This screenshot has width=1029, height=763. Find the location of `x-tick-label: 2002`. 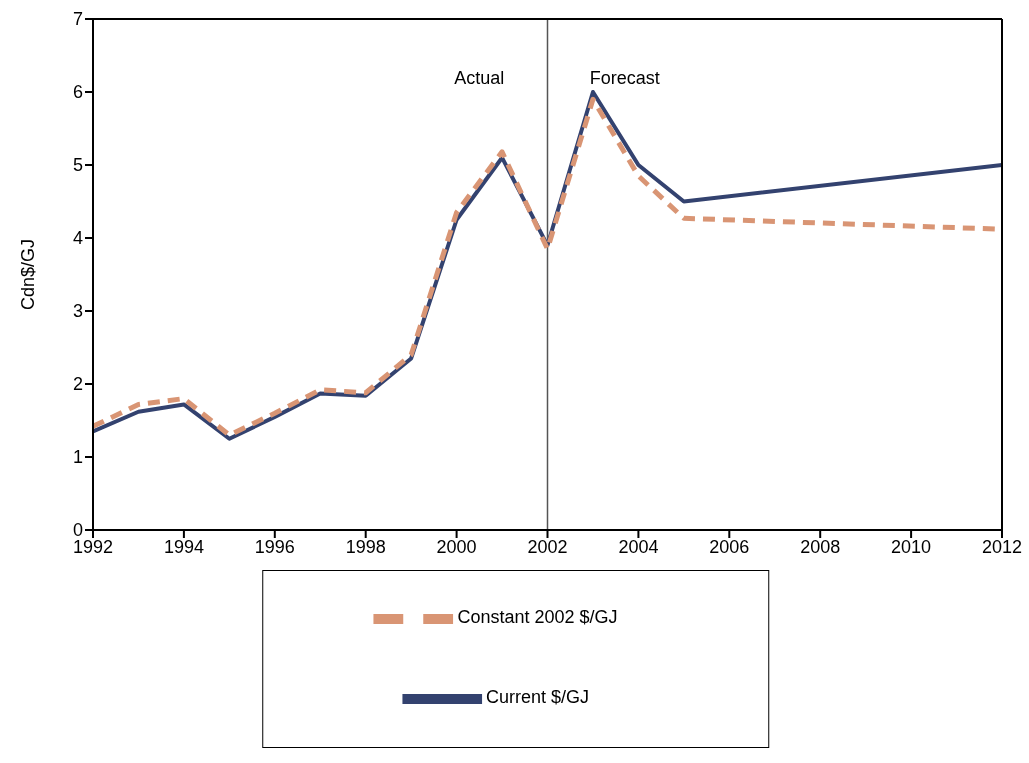

x-tick-label: 2002 is located at coordinates (547, 546).